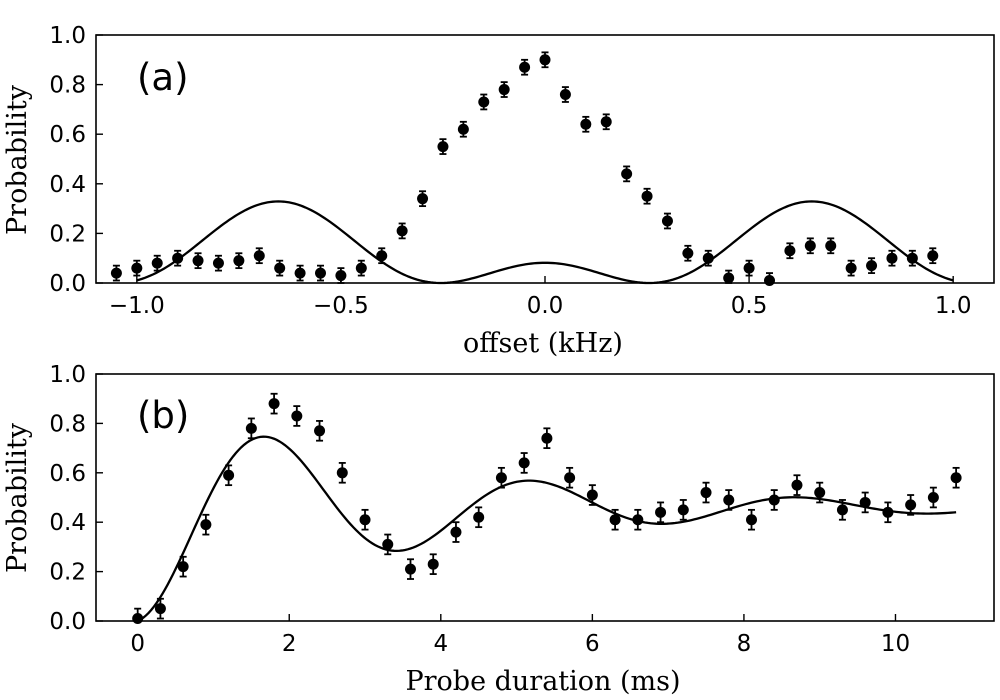 This screenshot has height=700, width=1000. I want to click on x-tick-label: 2, so click(289, 644).